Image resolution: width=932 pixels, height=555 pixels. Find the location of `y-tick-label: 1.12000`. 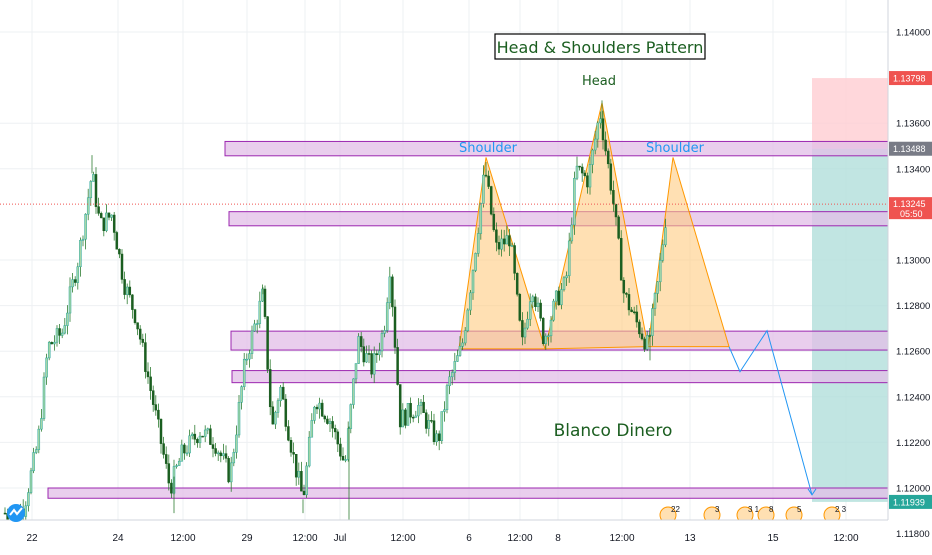

y-tick-label: 1.12000 is located at coordinates (913, 489).